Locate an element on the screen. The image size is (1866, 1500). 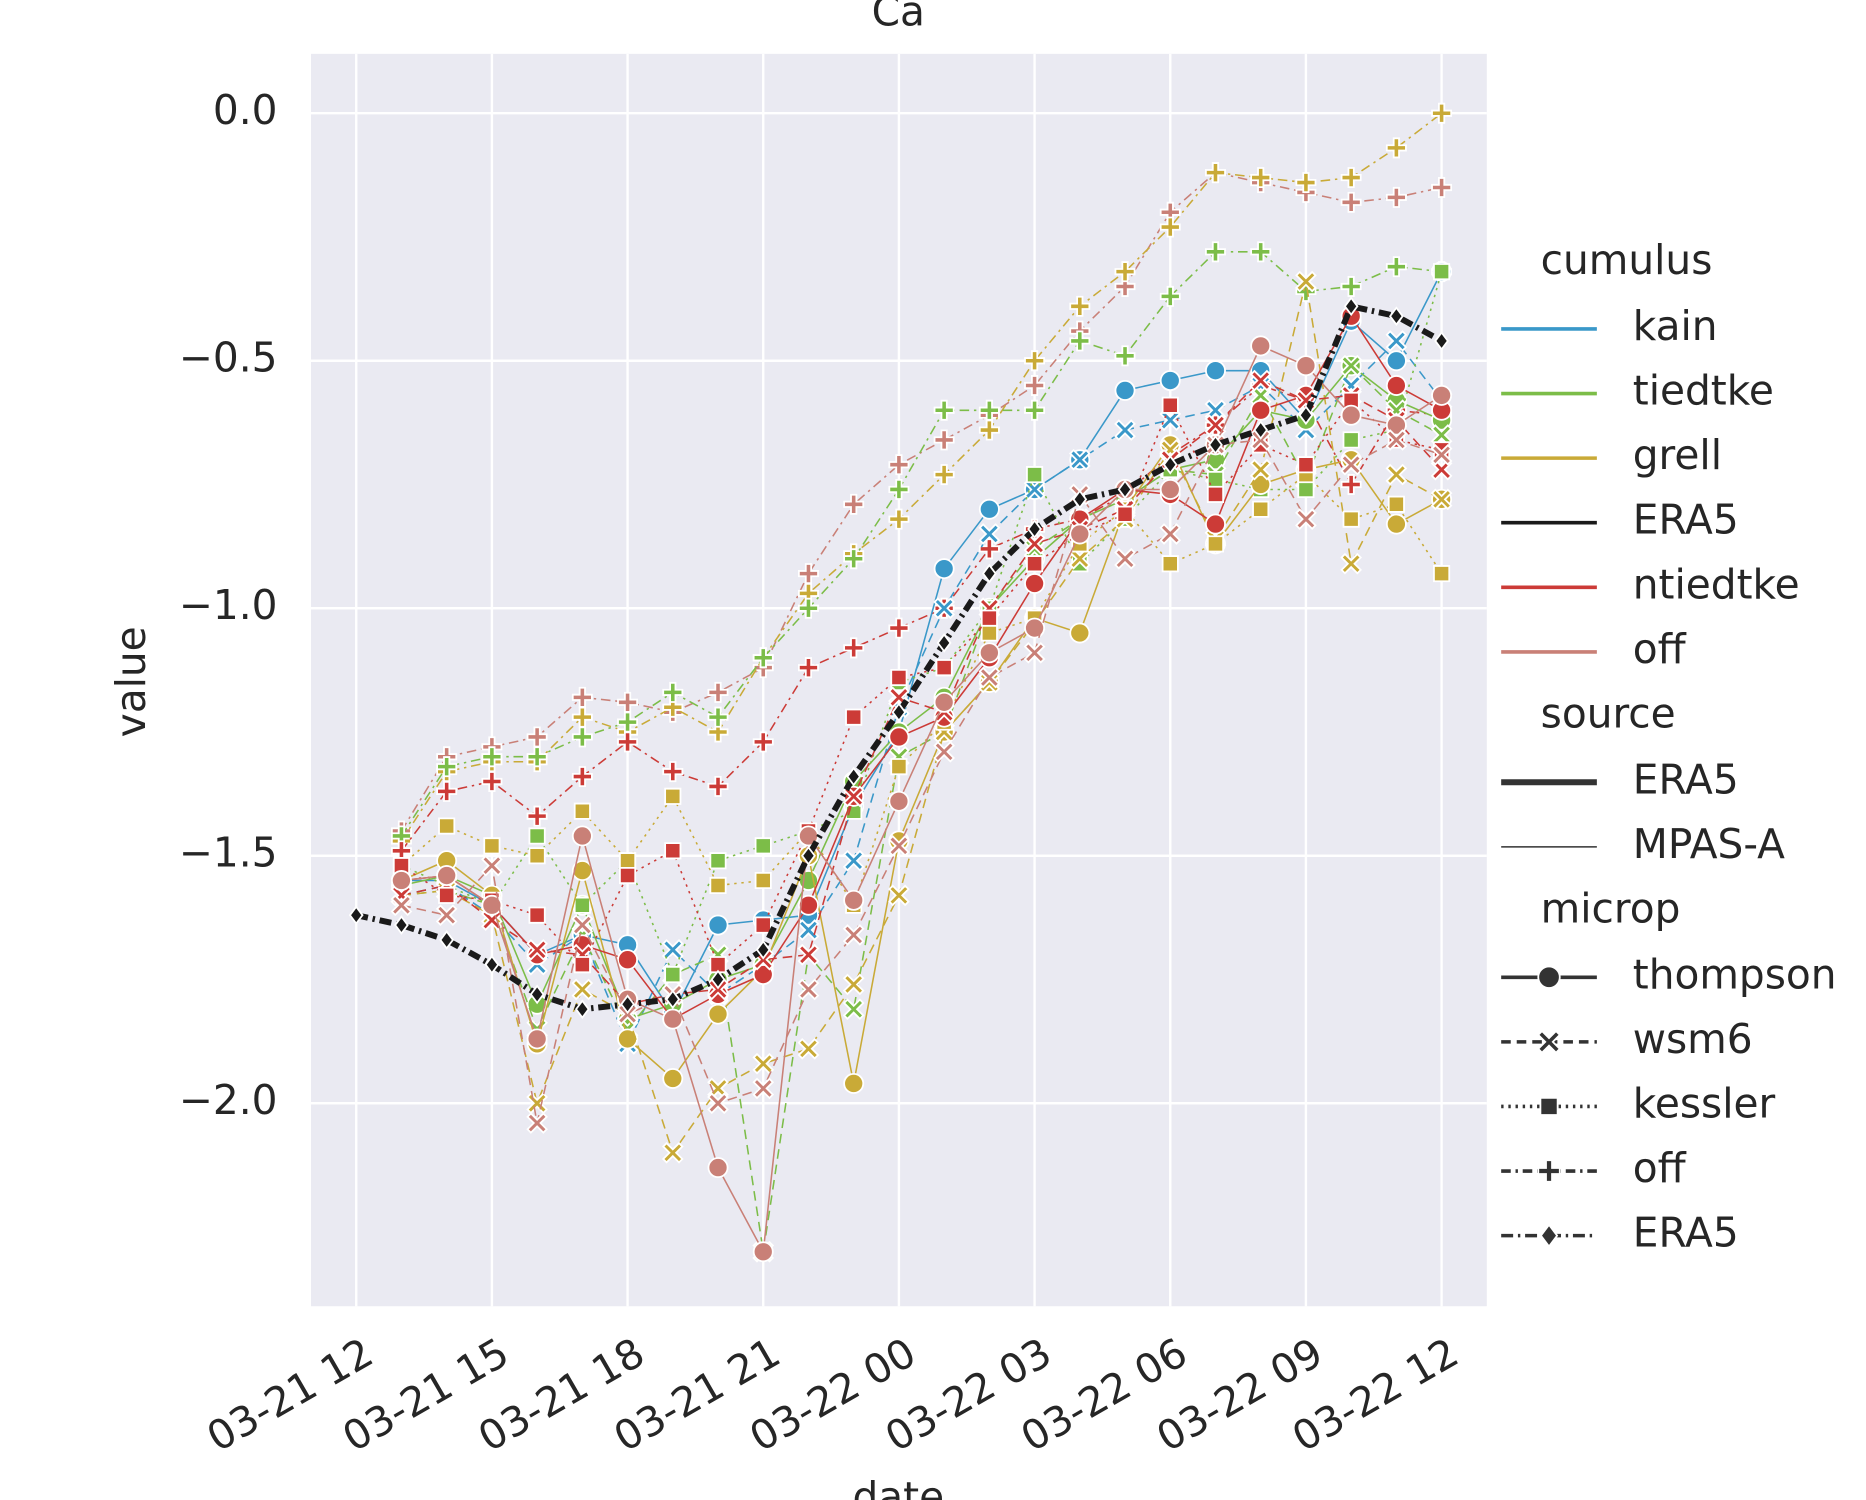
legend-title: microp is located at coordinates (1611, 908).